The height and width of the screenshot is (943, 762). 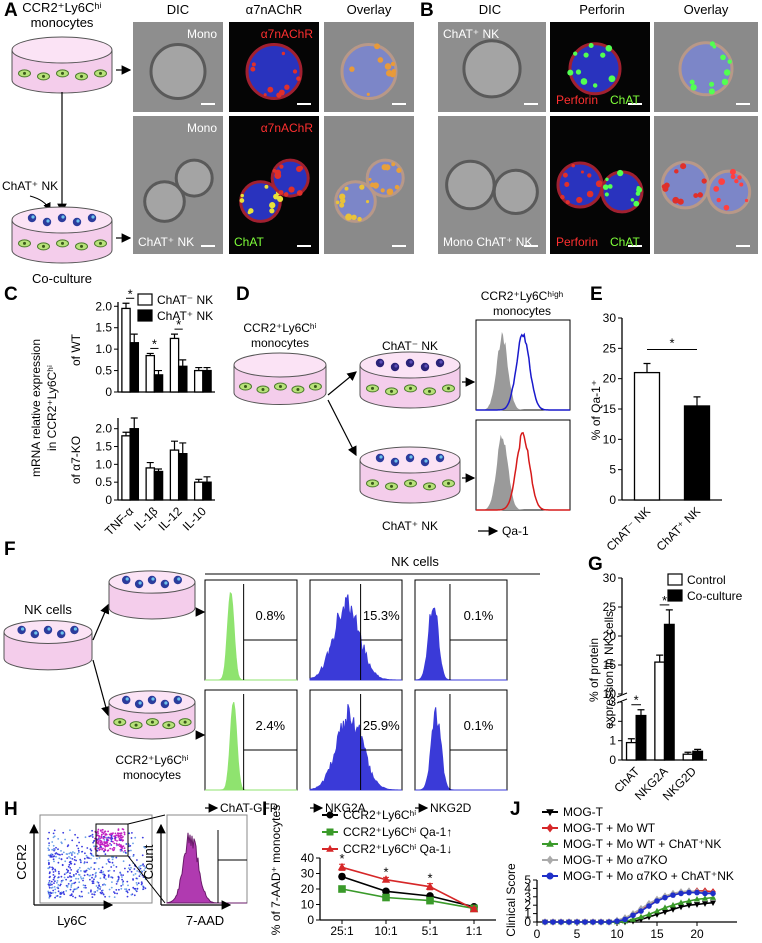 I want to click on axis-label: CCR2, so click(x=21, y=861).